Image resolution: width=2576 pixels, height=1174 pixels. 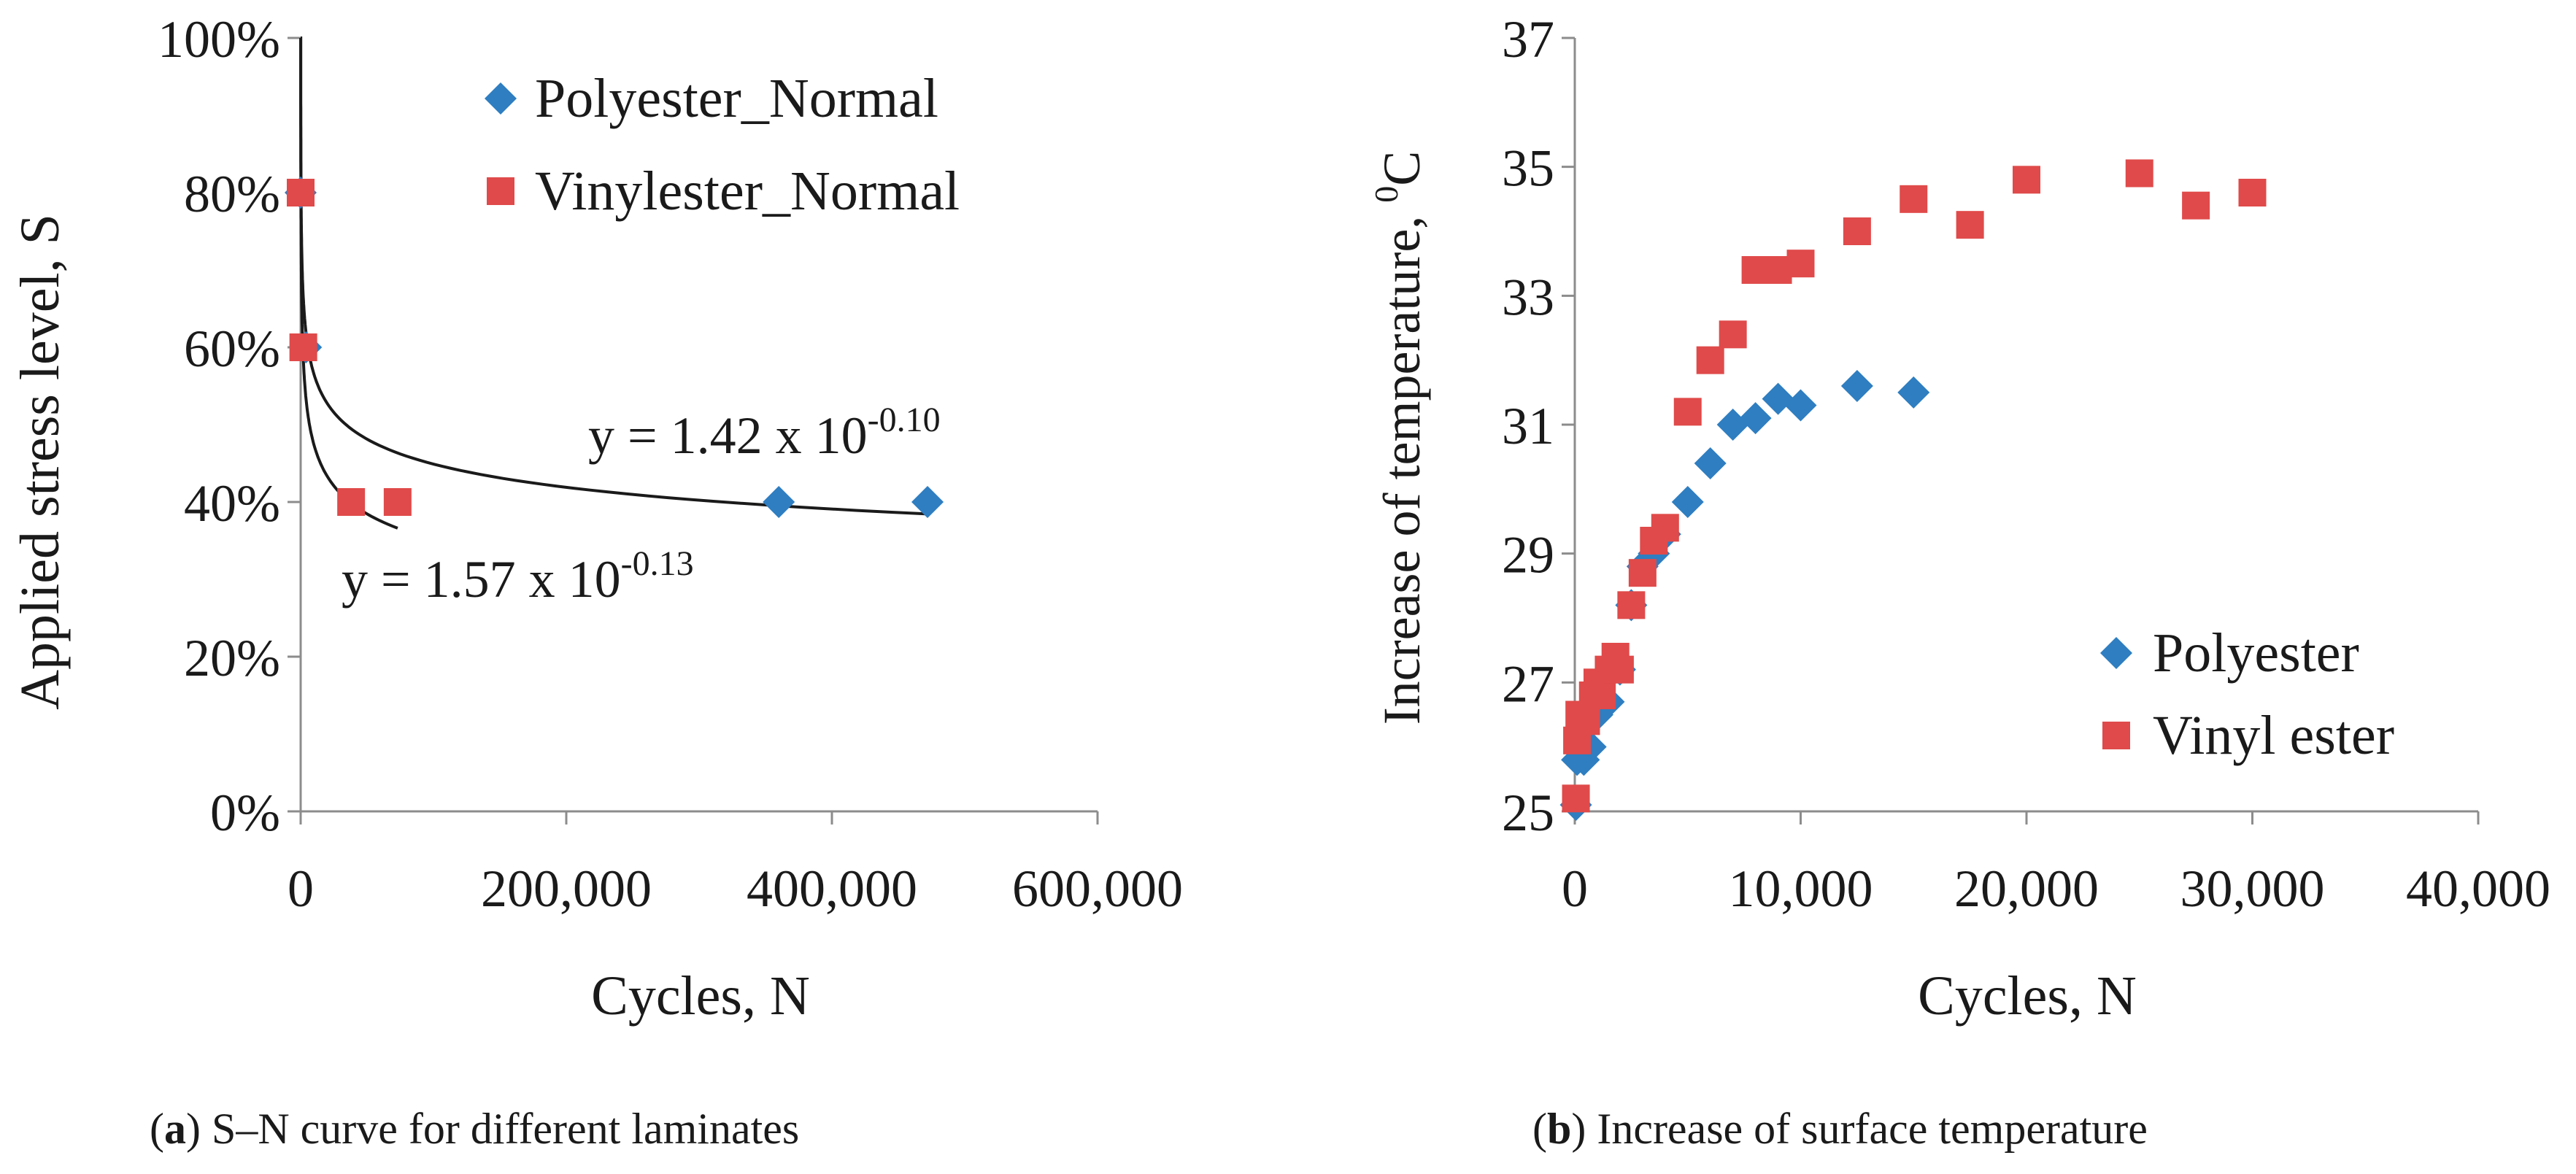 What do you see at coordinates (722, 145) in the screenshot?
I see `chart-a-legend: Polyester_Normal Vinylester_Normal` at bounding box center [722, 145].